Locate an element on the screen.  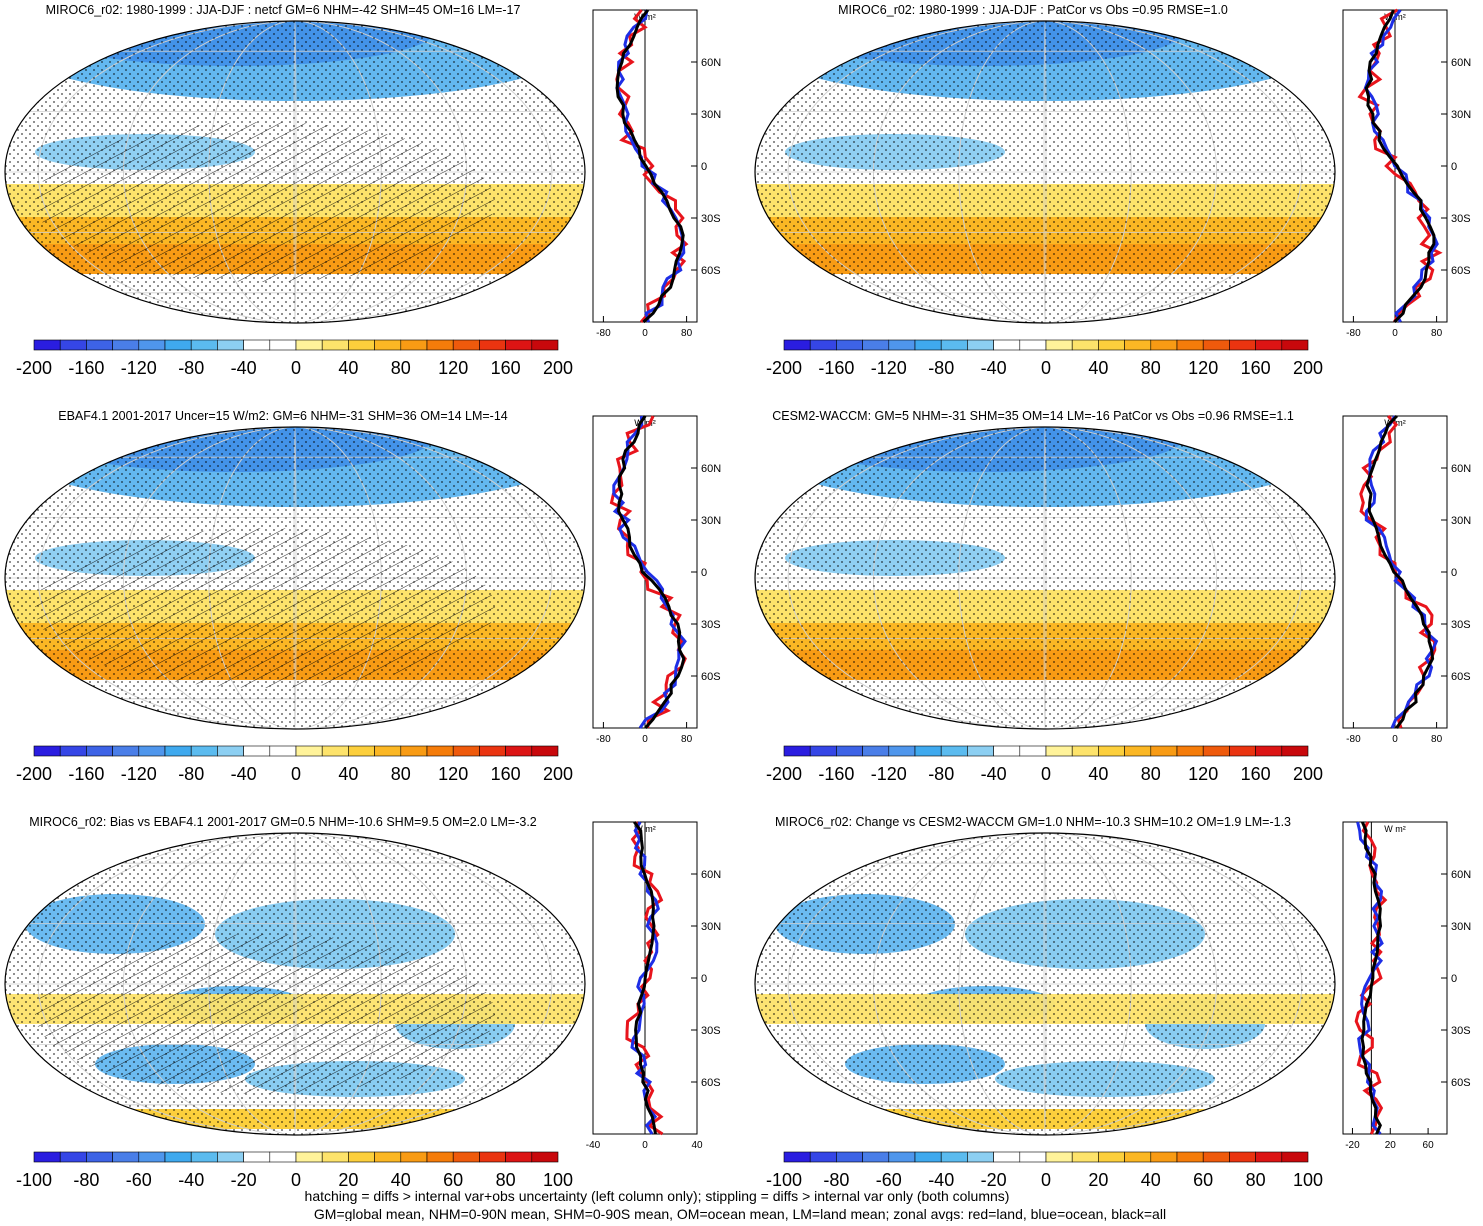
colorbar-tick-label: -20 is located at coordinates (994, 1180).